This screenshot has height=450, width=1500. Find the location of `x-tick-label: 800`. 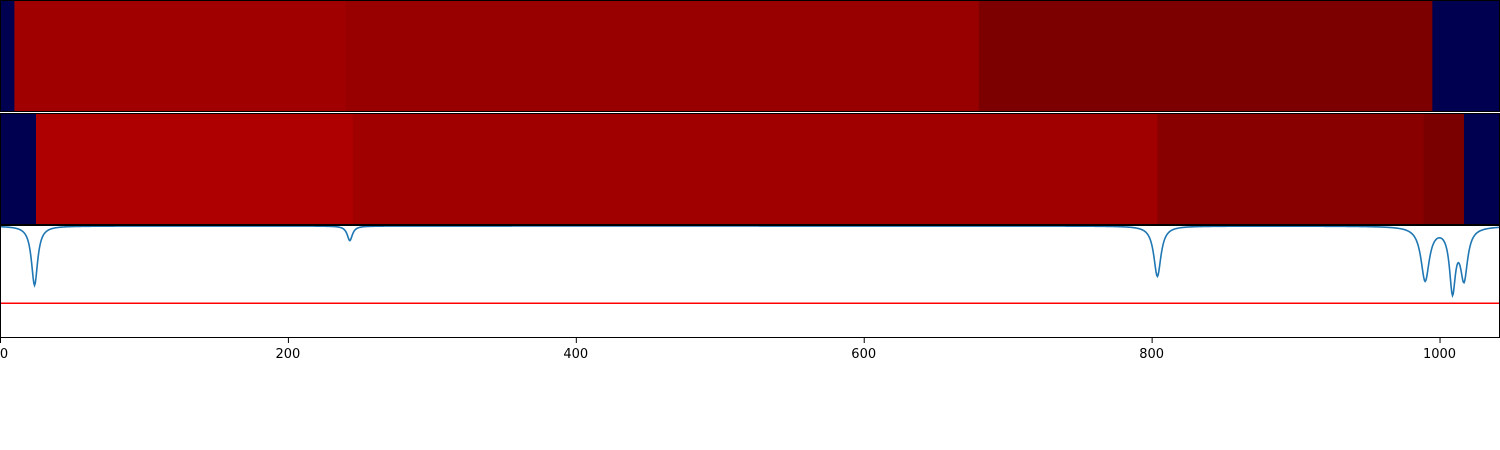

x-tick-label: 800 is located at coordinates (1151, 354).